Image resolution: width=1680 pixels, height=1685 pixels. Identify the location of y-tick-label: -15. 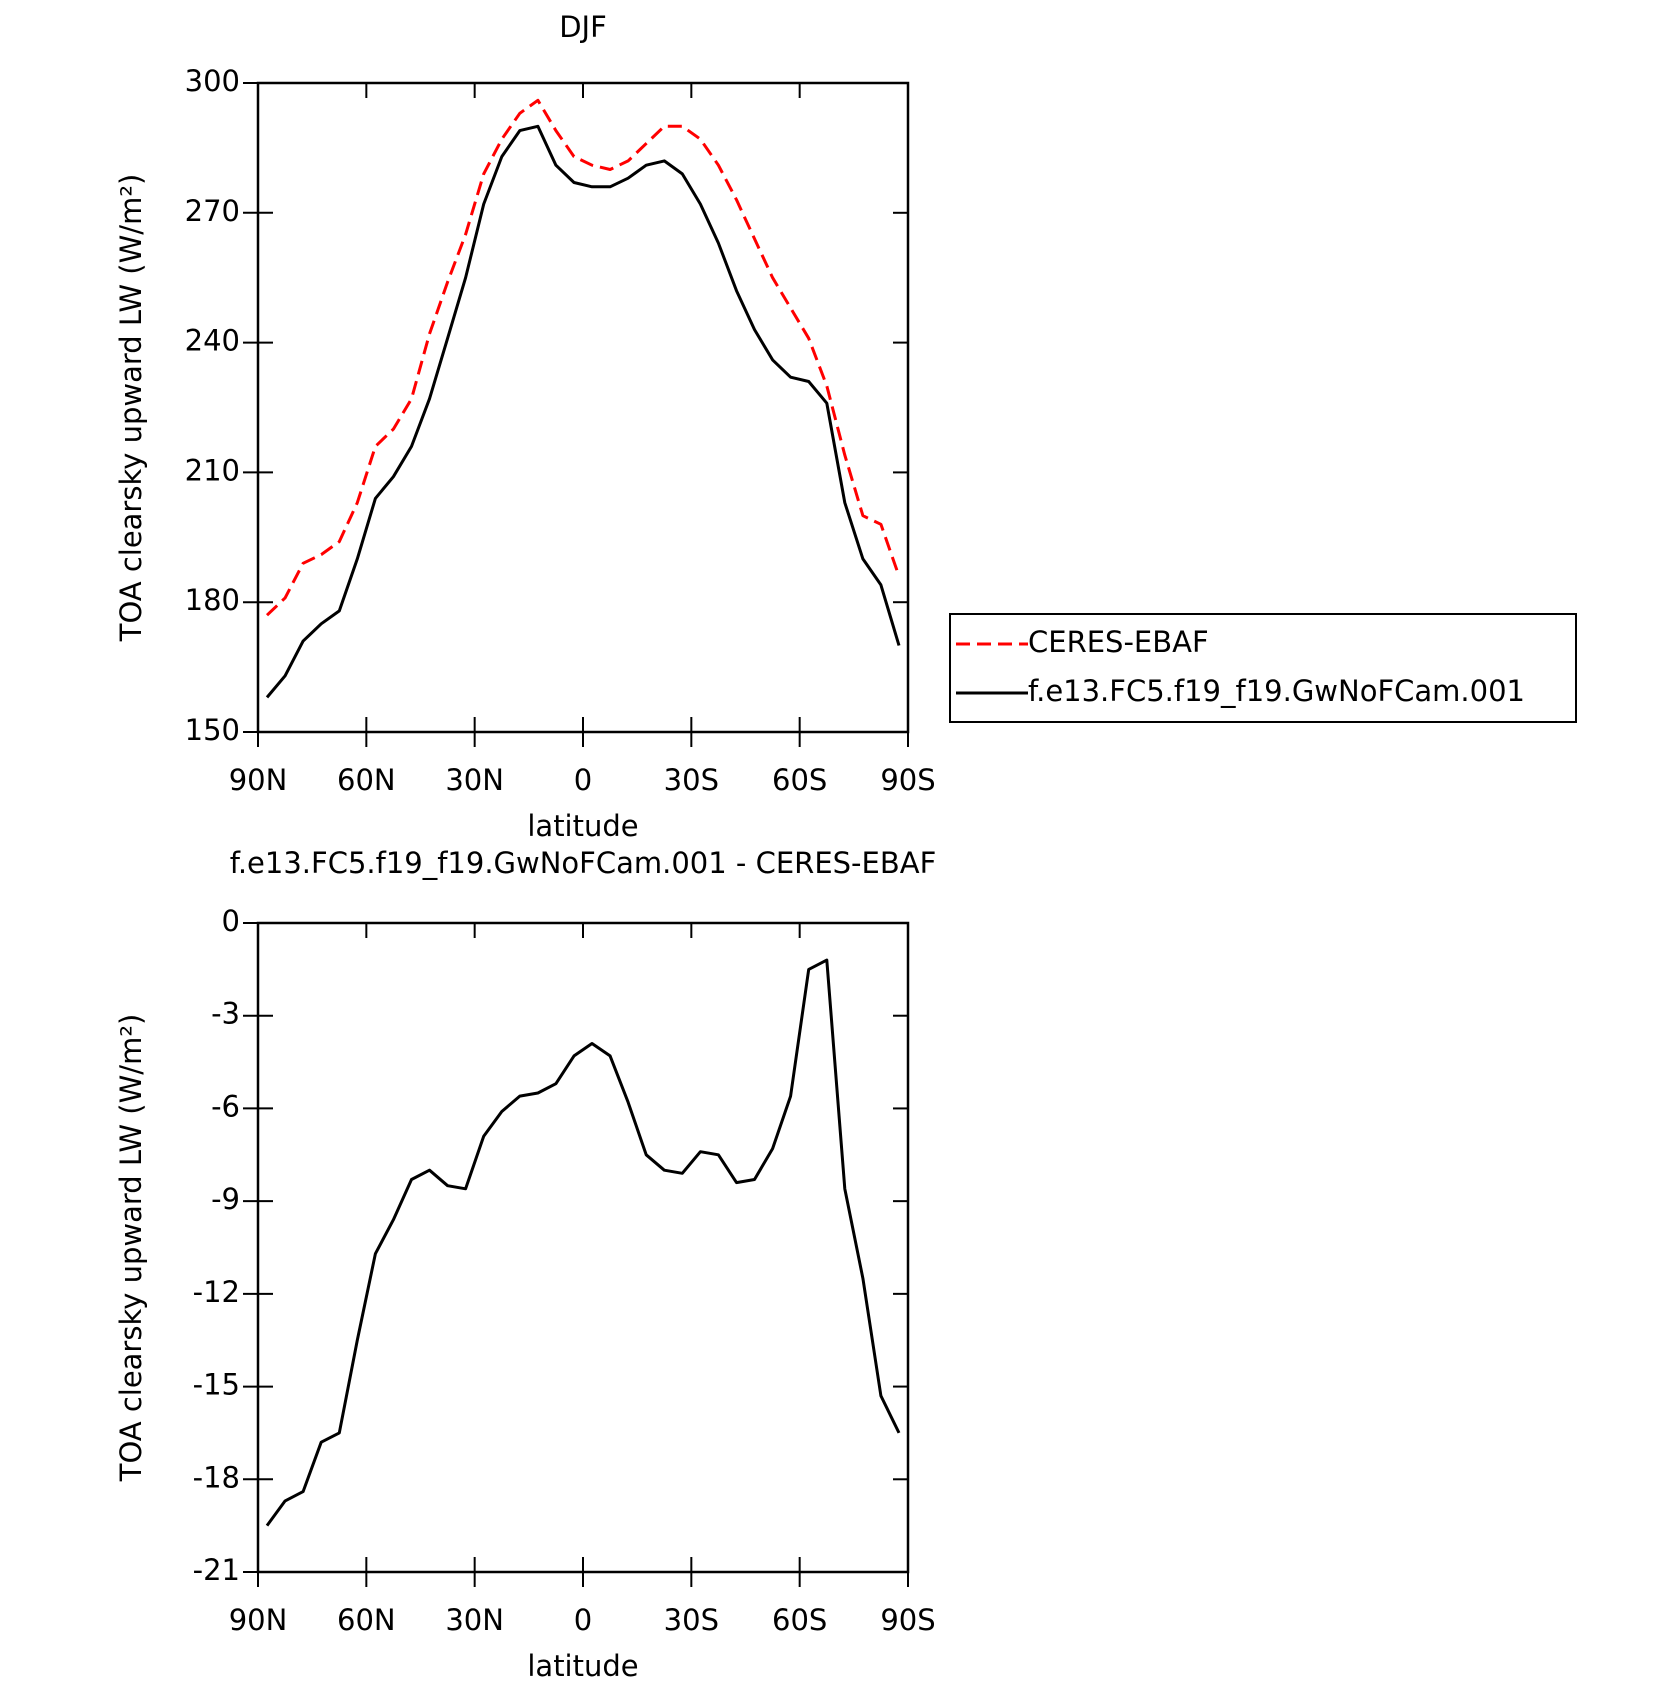
(216, 1385).